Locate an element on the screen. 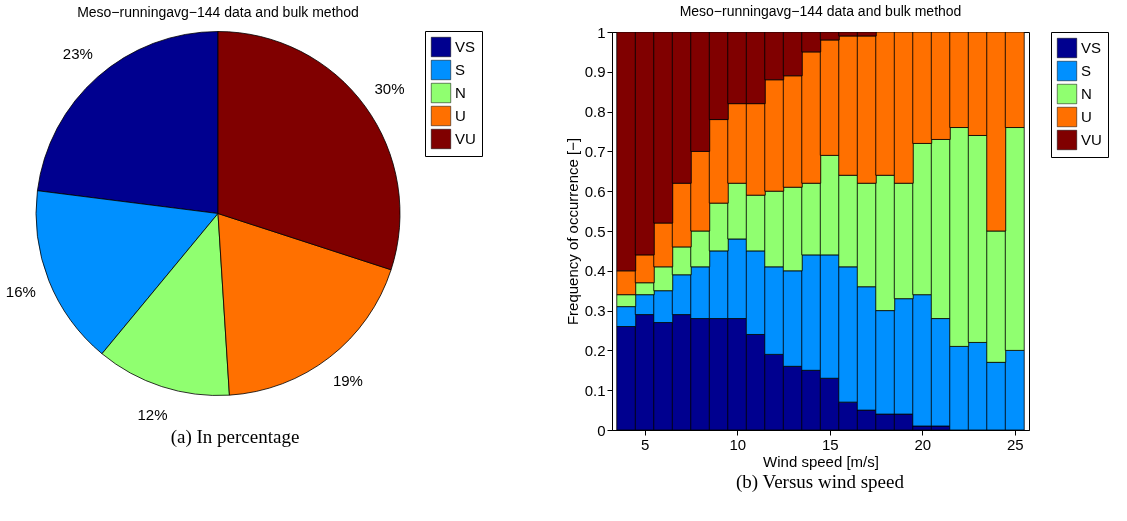 This screenshot has height=521, width=1127. data-label: 30% is located at coordinates (389, 88).